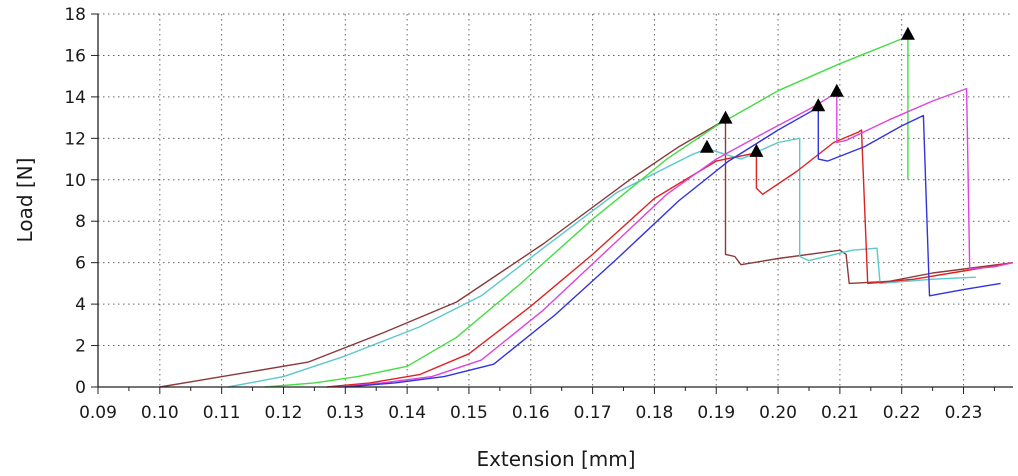 This screenshot has height=476, width=1018. Describe the element at coordinates (75, 98) in the screenshot. I see `y-tick-label: 14` at that location.